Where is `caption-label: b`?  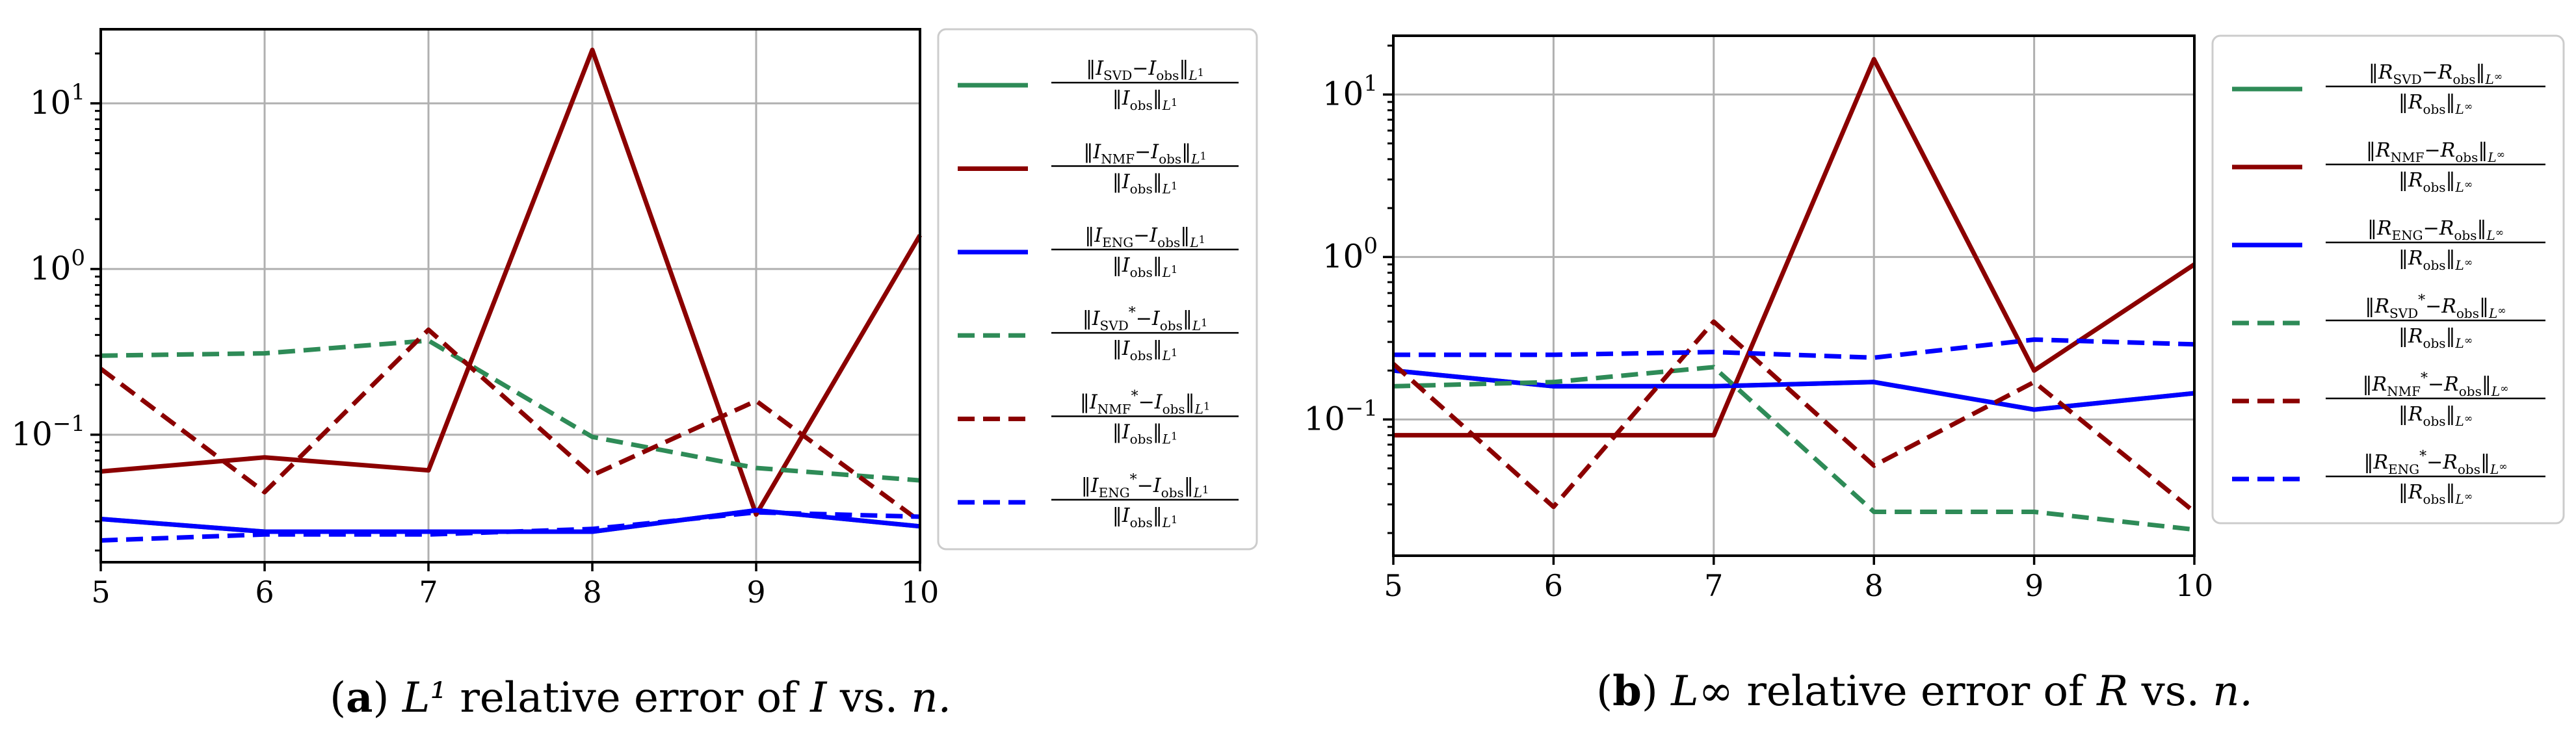 caption-label: b is located at coordinates (1627, 691).